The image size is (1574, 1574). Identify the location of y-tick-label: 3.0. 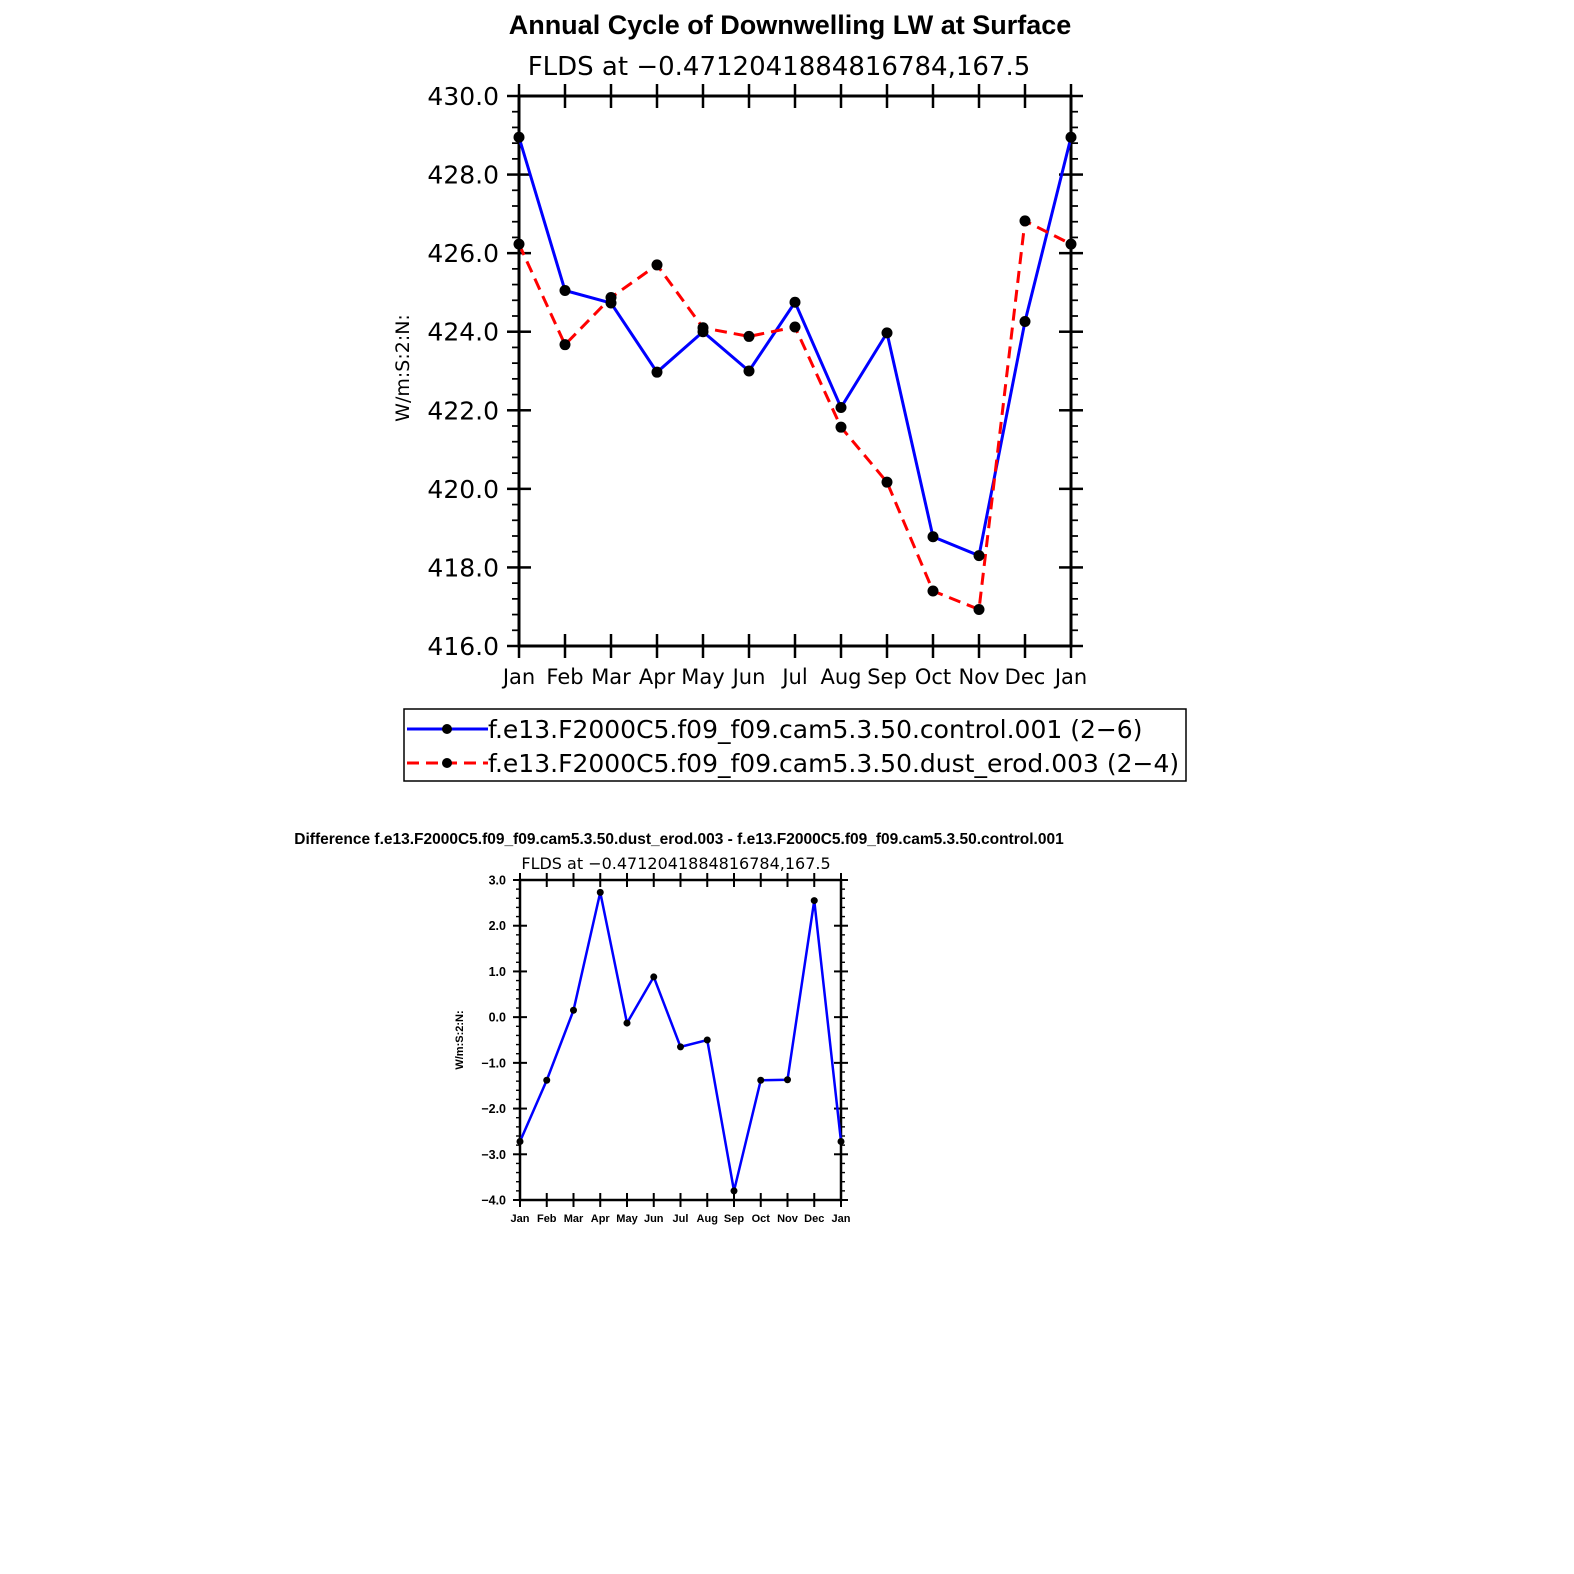
(497, 881).